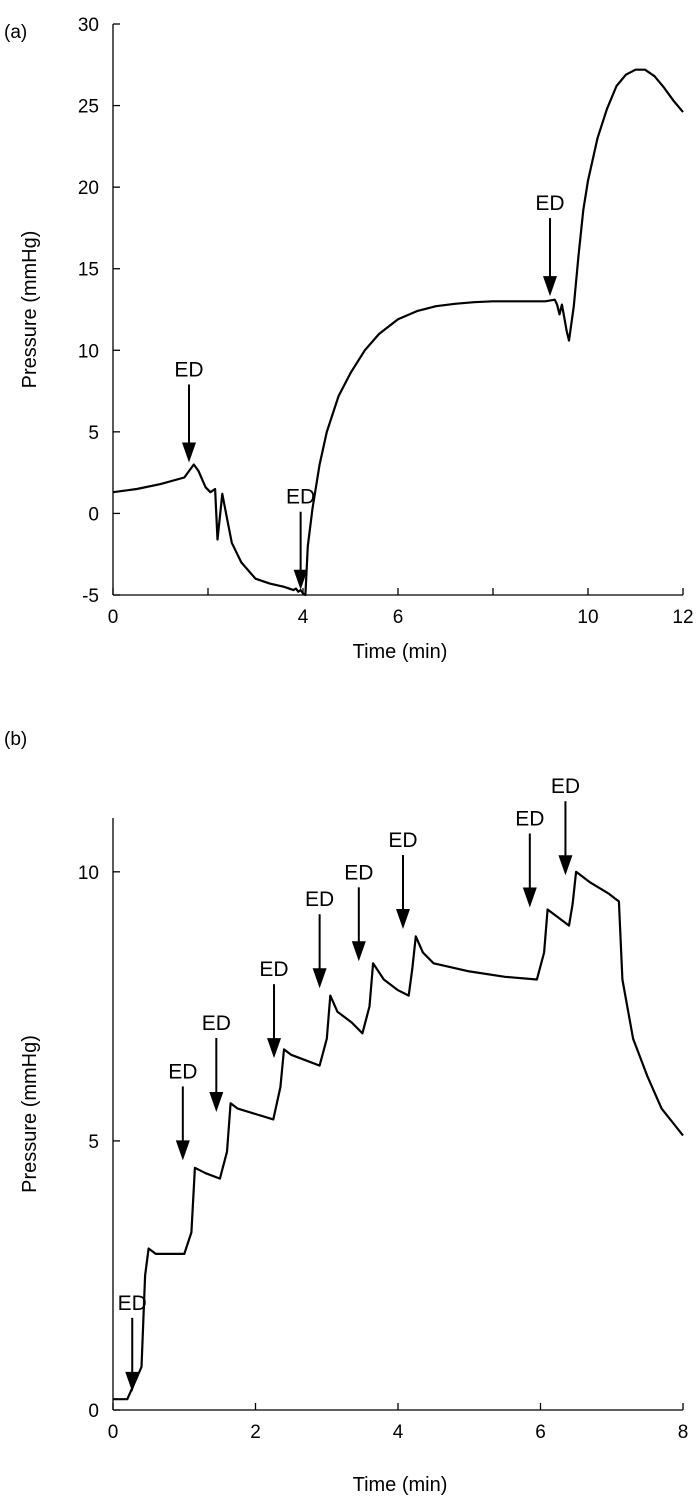 This screenshot has width=700, height=1504. I want to click on x-tick-label: 12, so click(682, 617).